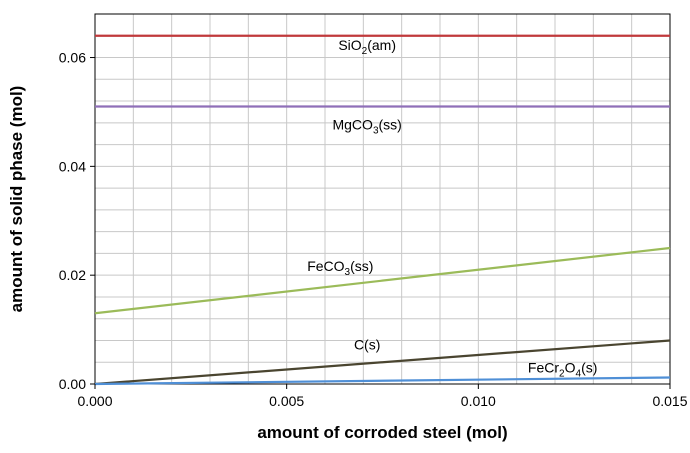 This screenshot has height=453, width=690. I want to click on y-tick-label: 0.06, so click(72, 58).